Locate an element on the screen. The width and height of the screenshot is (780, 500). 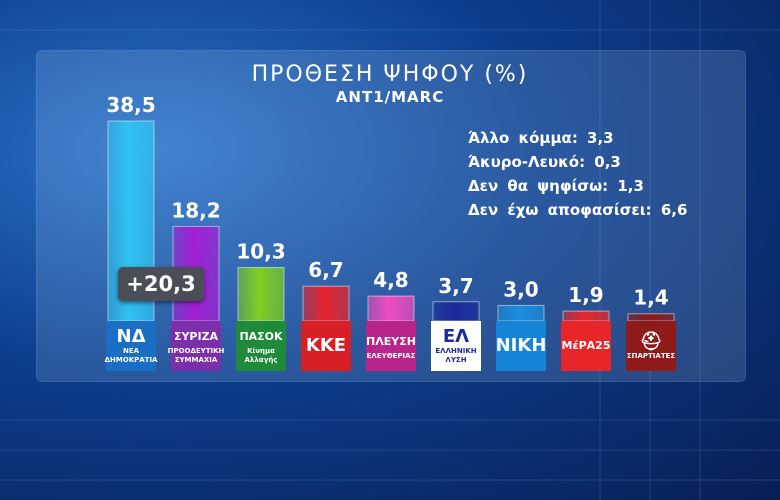
bar-value-label-1: 18,2 is located at coordinates (195, 210).